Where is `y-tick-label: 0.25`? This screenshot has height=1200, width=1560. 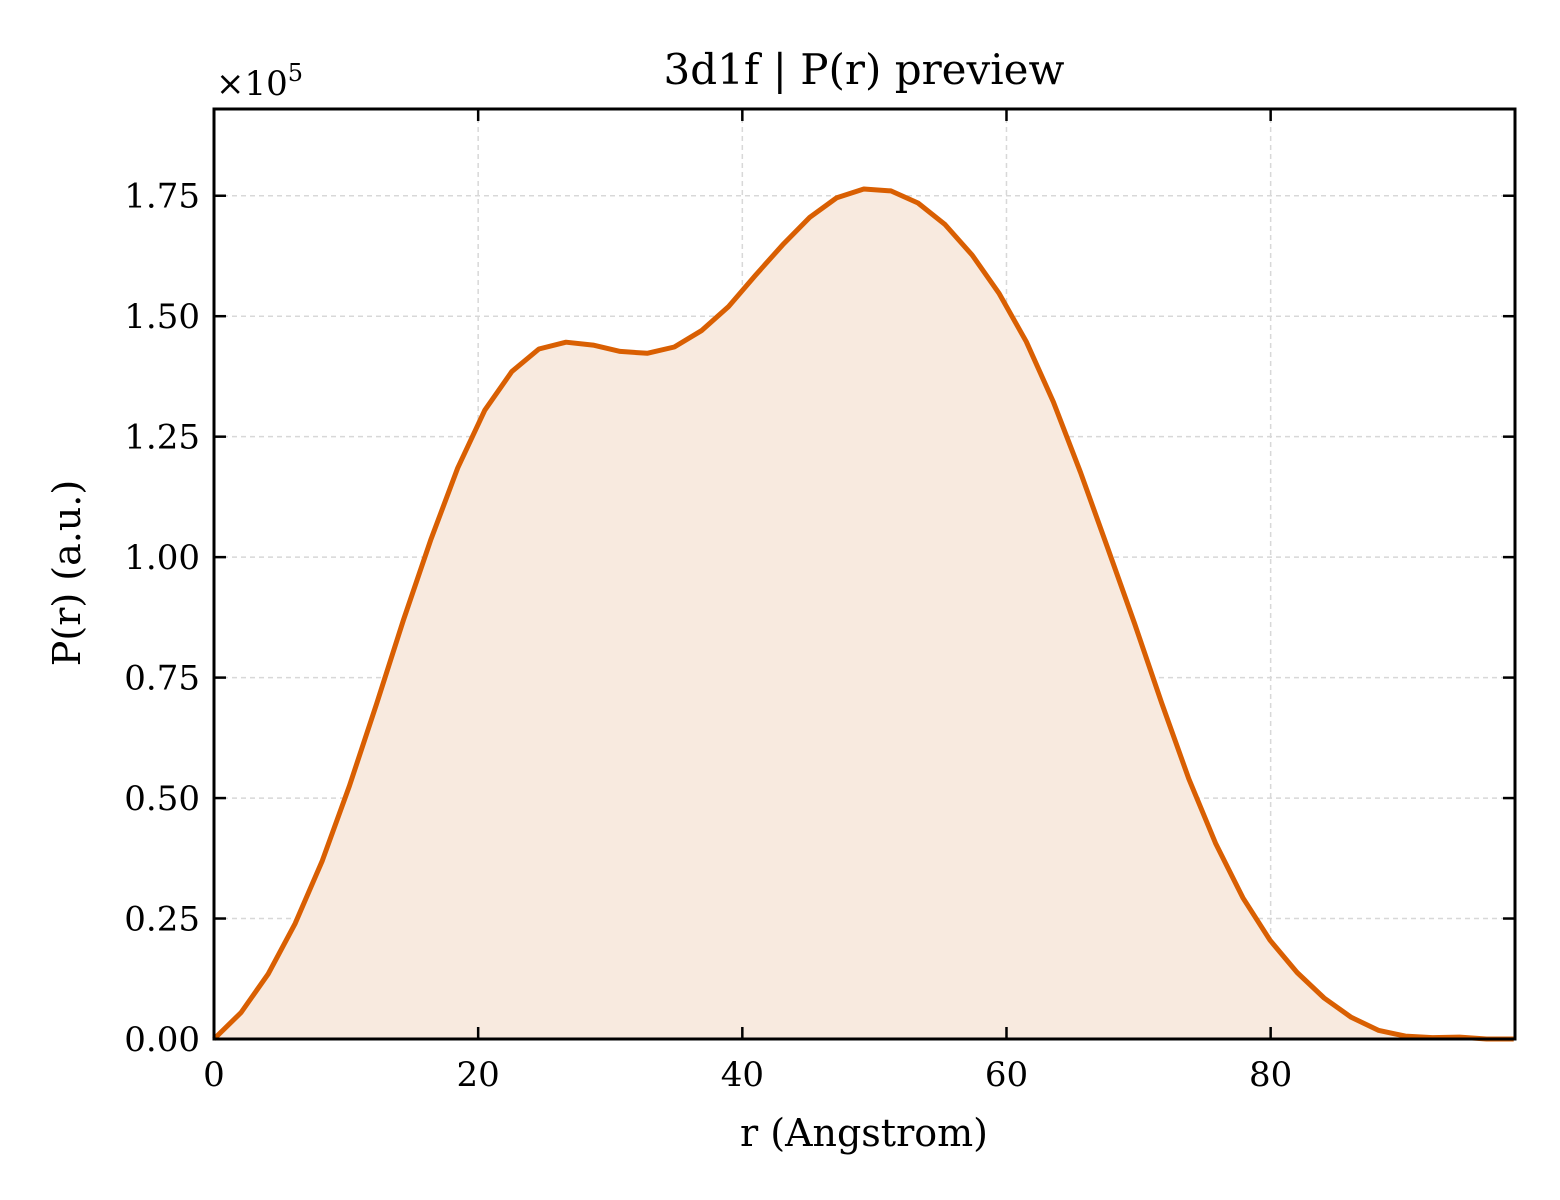
y-tick-label: 0.25 is located at coordinates (162, 920).